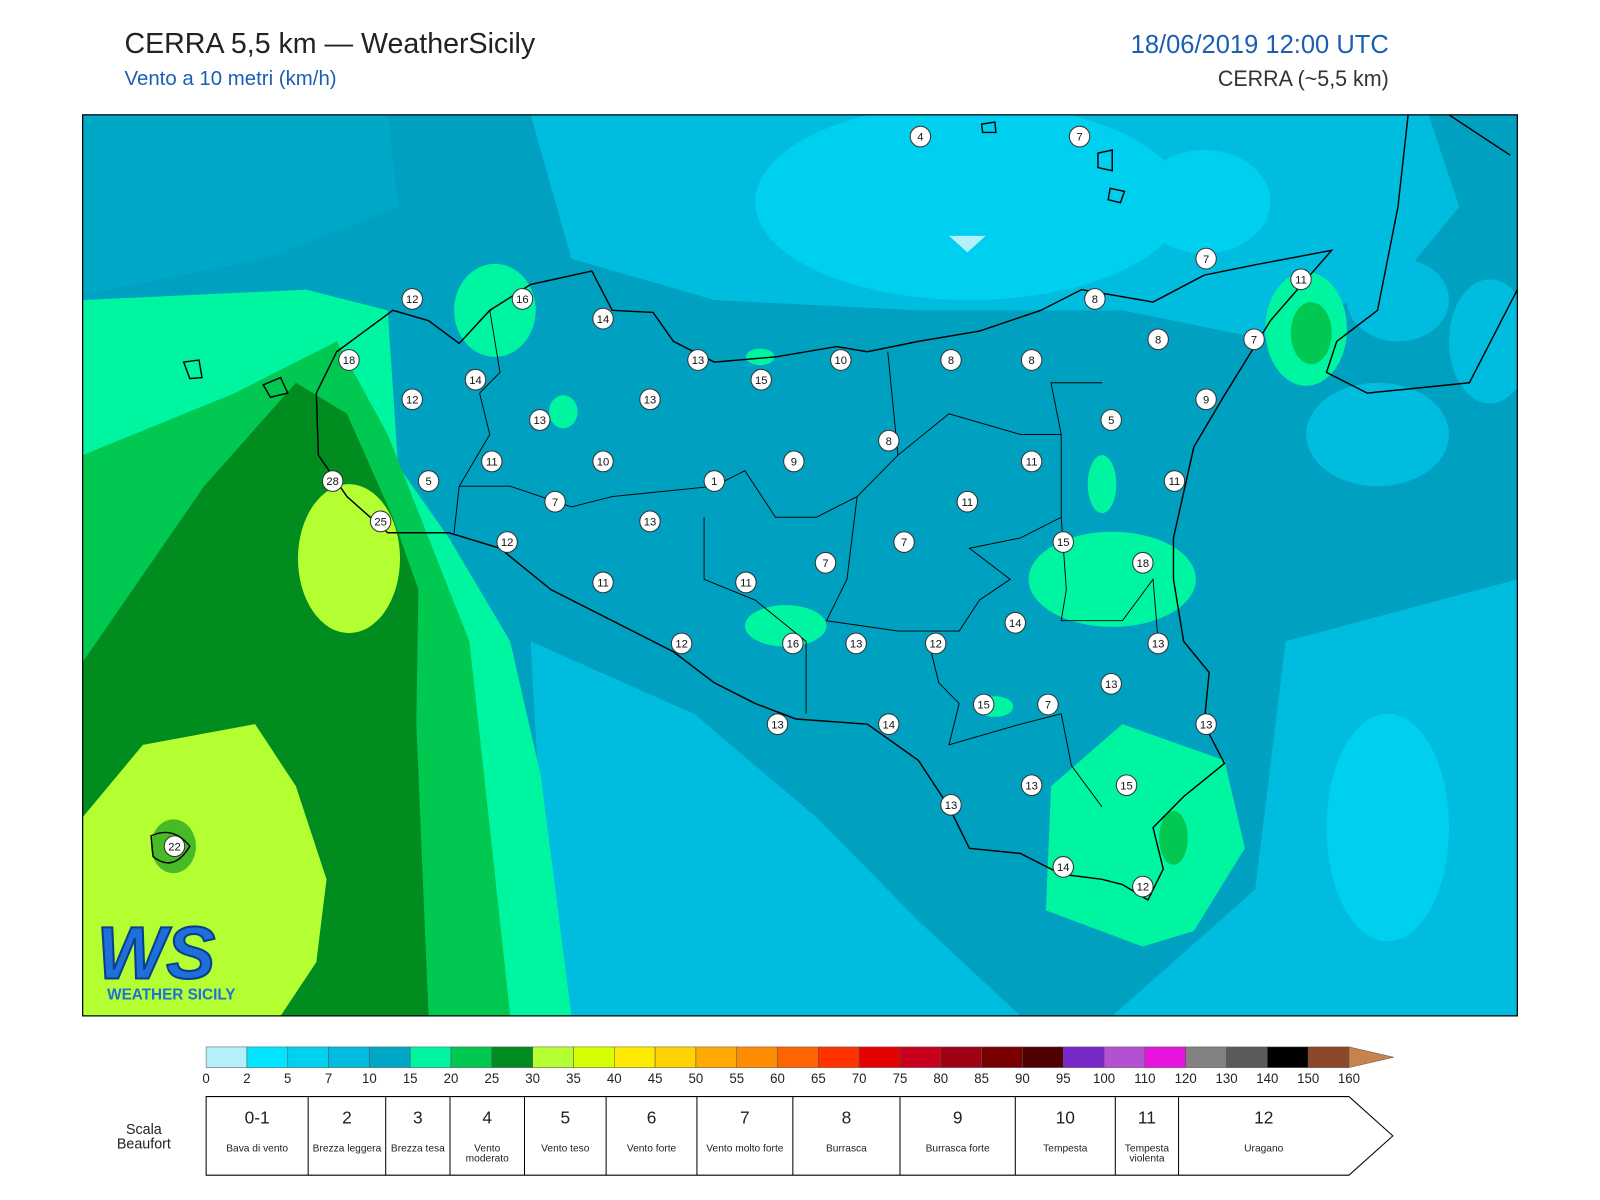 Image resolution: width=1600 pixels, height=1200 pixels. Describe the element at coordinates (349, 361) in the screenshot. I see `station-value: 18` at that location.